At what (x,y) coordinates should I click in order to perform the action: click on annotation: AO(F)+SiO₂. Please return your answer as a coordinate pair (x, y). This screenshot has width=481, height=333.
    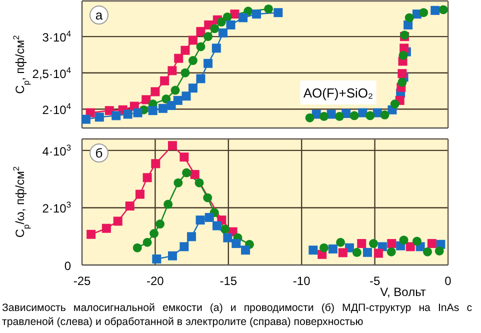
    Looking at the image, I should click on (338, 92).